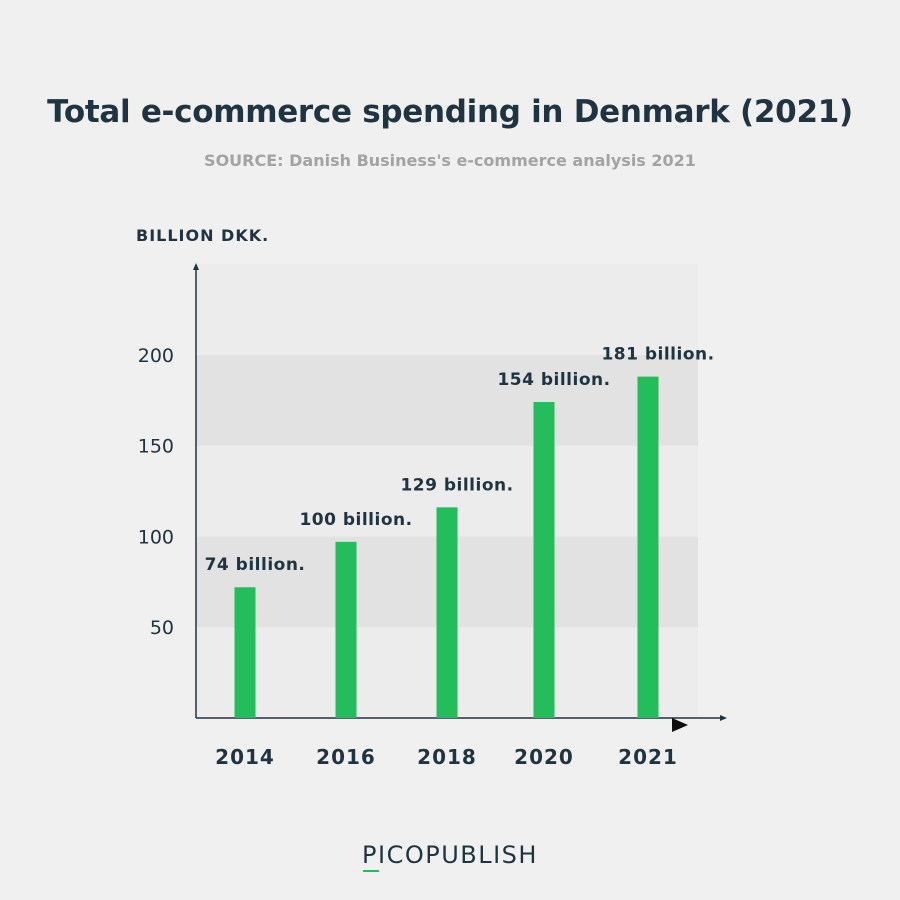 This screenshot has height=900, width=900. What do you see at coordinates (648, 757) in the screenshot?
I see `x-tick-label: 2021` at bounding box center [648, 757].